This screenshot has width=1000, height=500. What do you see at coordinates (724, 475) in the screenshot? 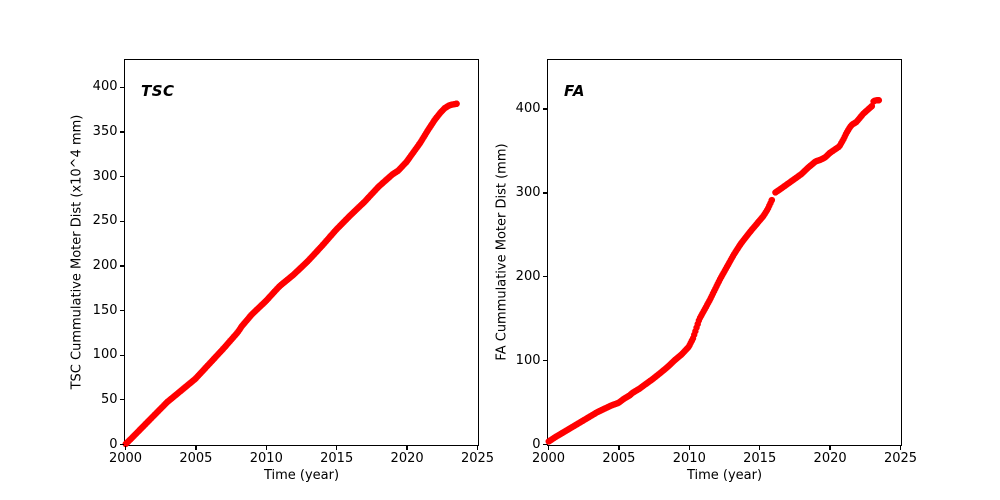
I see `plot-fa-xlabel: Time (year)` at bounding box center [724, 475].